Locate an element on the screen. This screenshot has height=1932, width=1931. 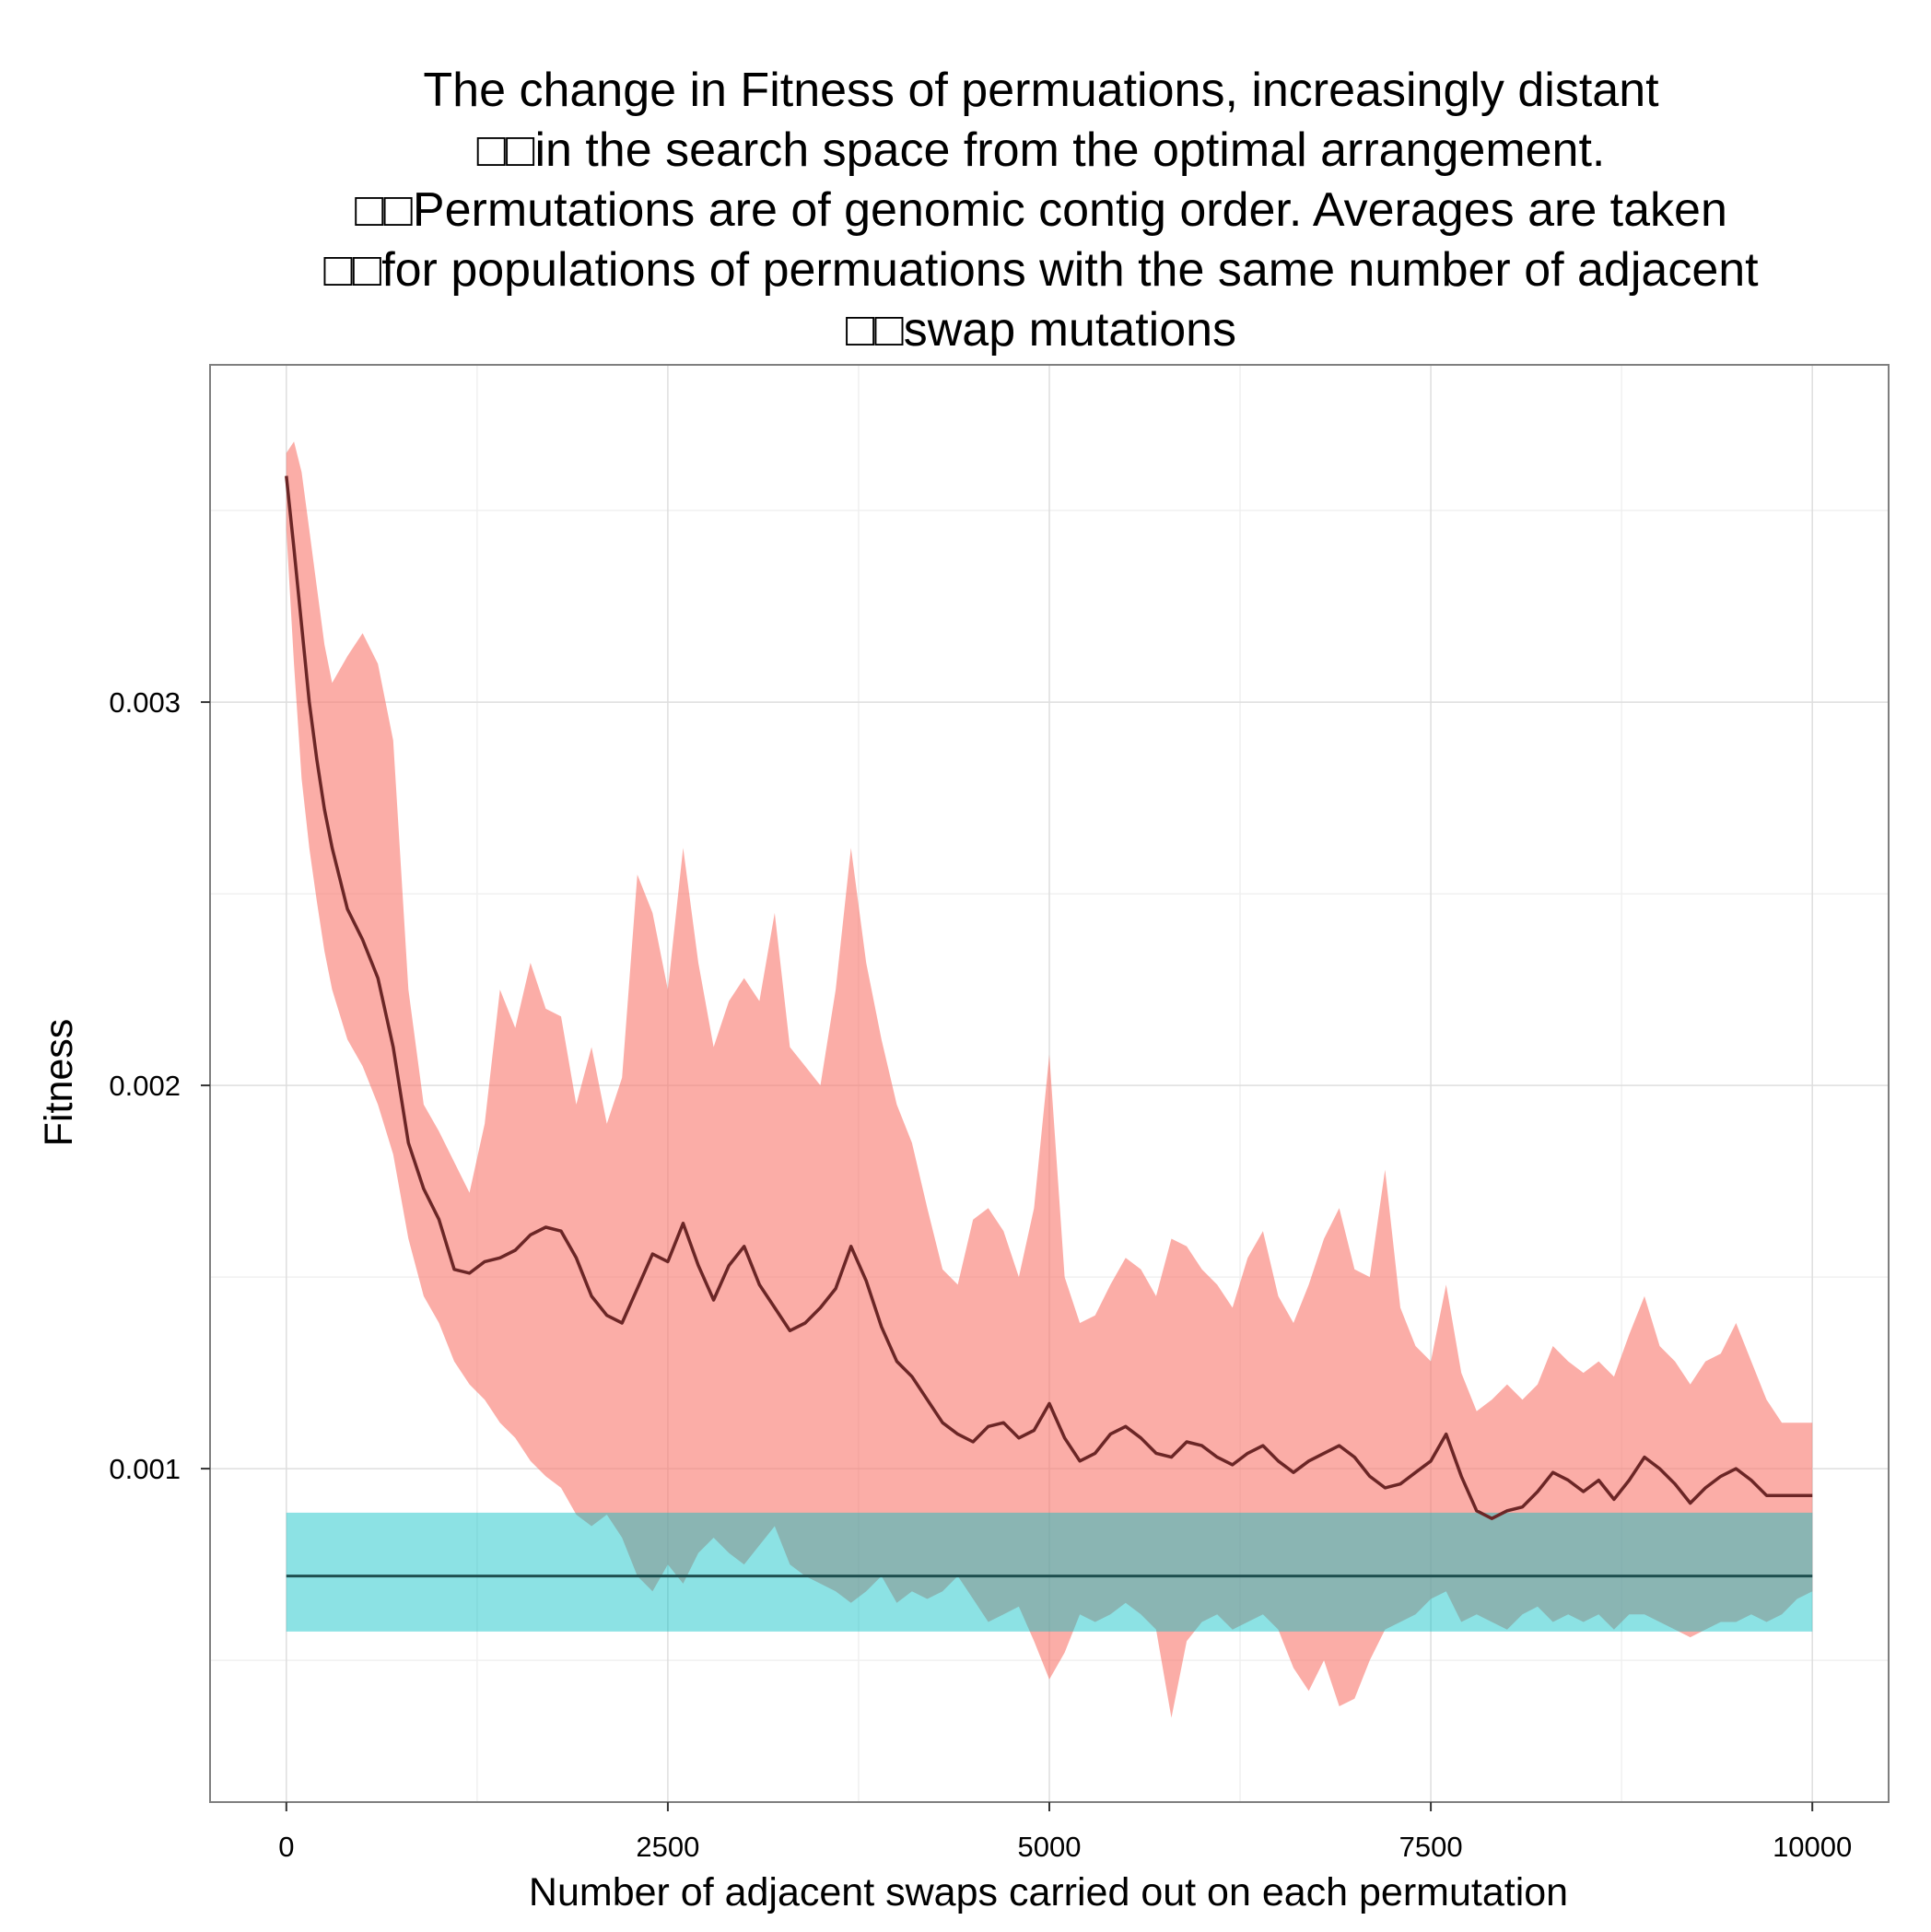
x-tick-label-2: 5000 is located at coordinates (1050, 1847).